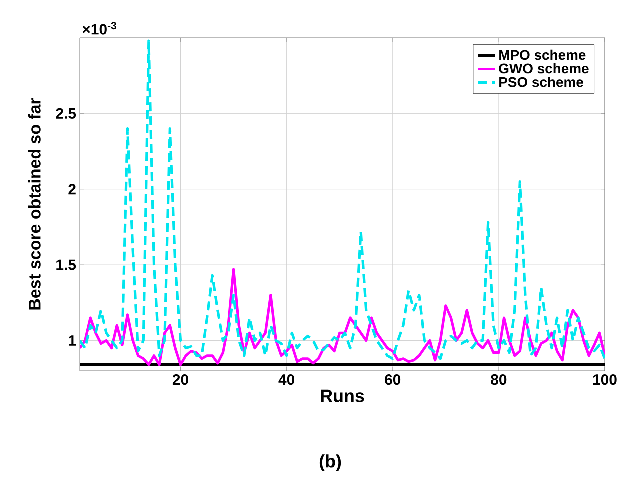 The height and width of the screenshot is (480, 635). Describe the element at coordinates (180, 380) in the screenshot. I see `x-tick-label: 20` at that location.